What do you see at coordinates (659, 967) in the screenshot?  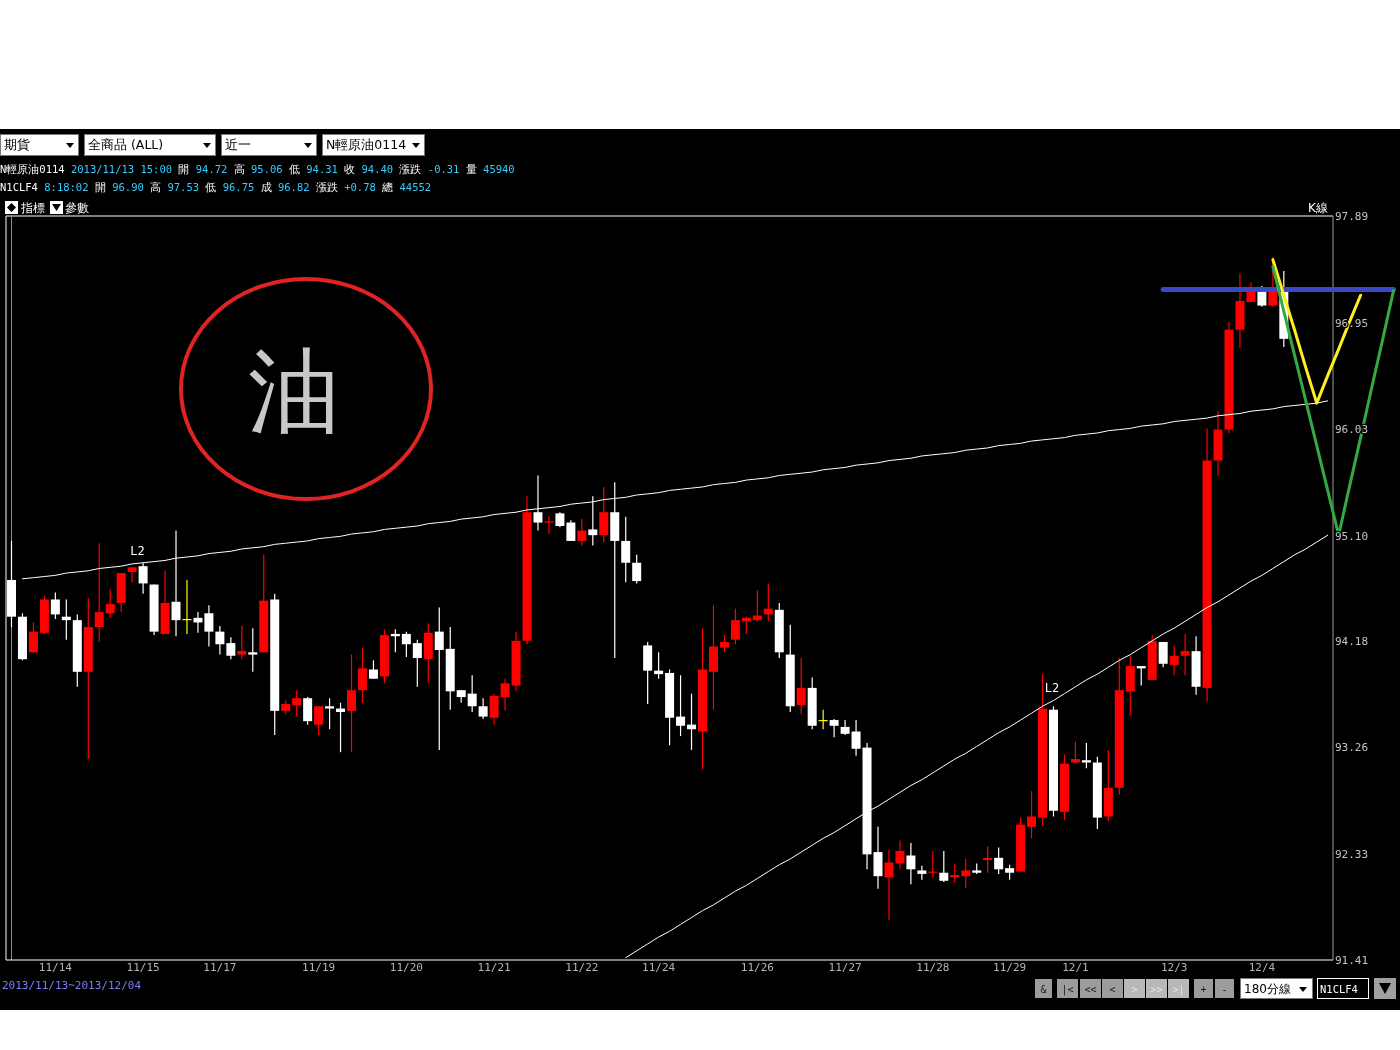 I see `x-tick-label: 11/24` at bounding box center [659, 967].